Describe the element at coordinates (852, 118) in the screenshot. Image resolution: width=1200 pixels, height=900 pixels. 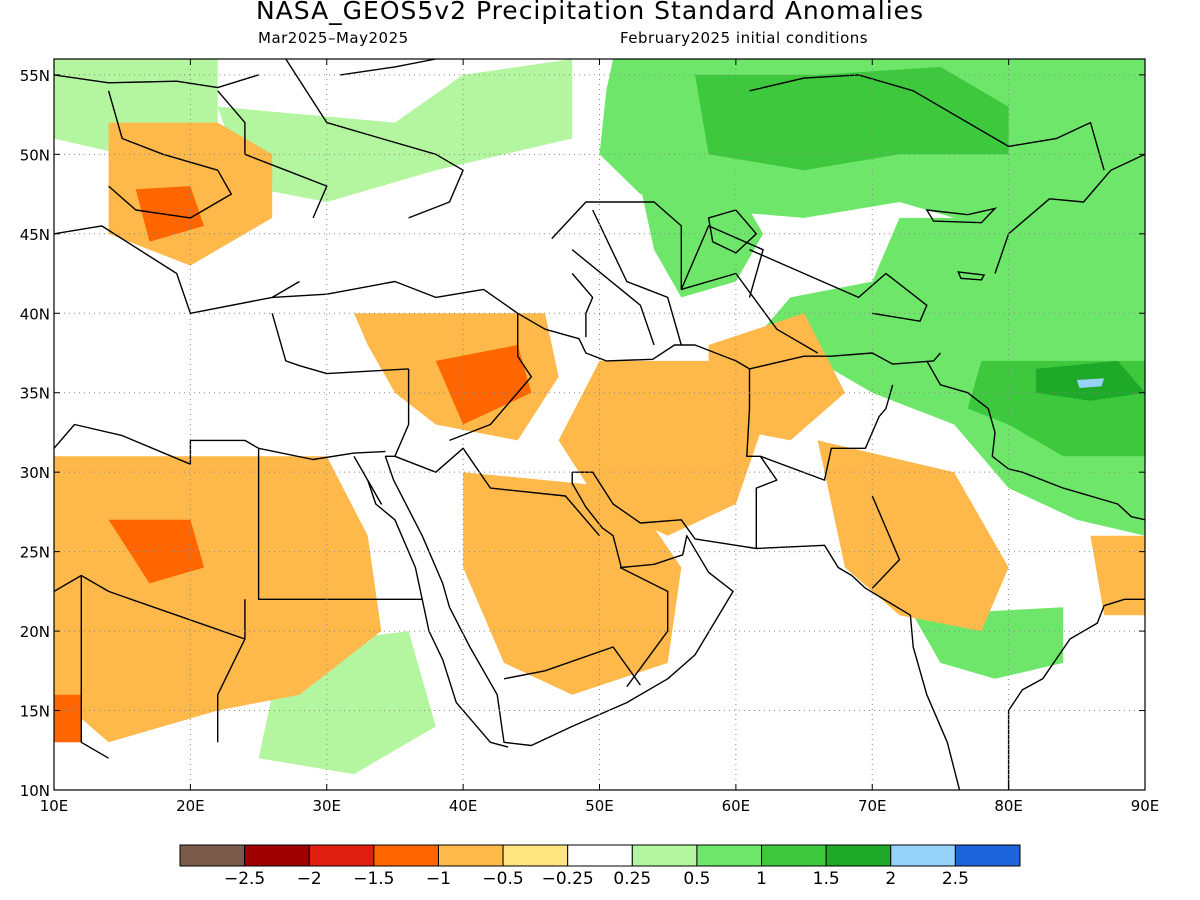
I see `anomaly-region-kazakh-core` at that location.